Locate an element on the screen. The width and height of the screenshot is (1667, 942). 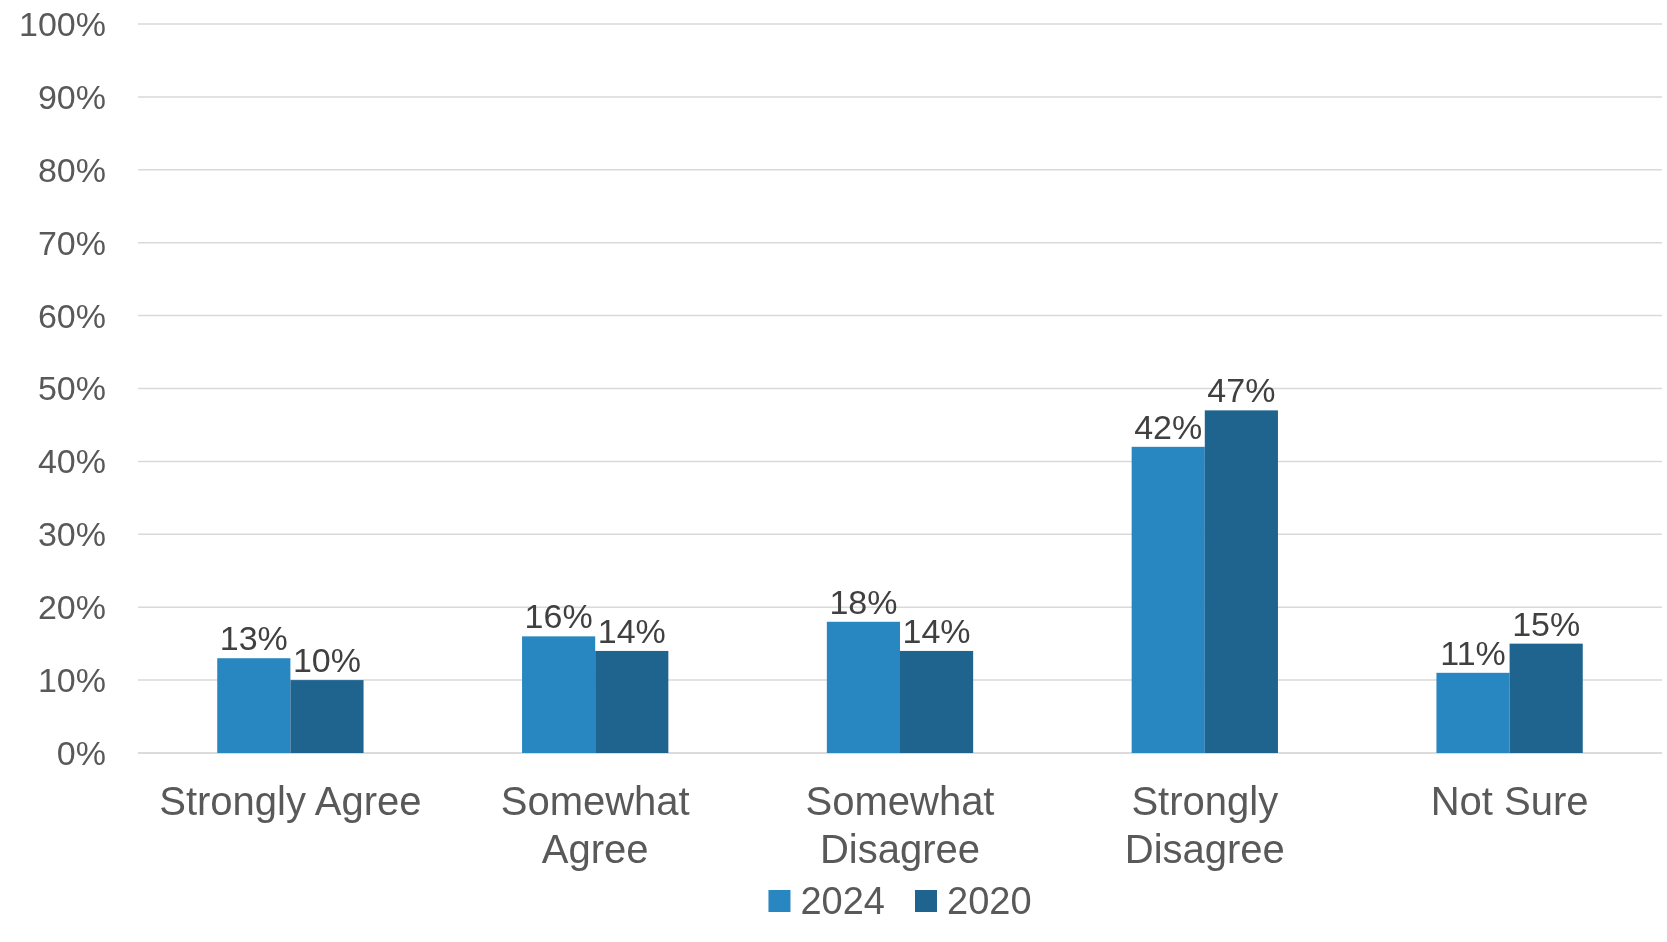
y-tick-label: 10% is located at coordinates (71, 680).